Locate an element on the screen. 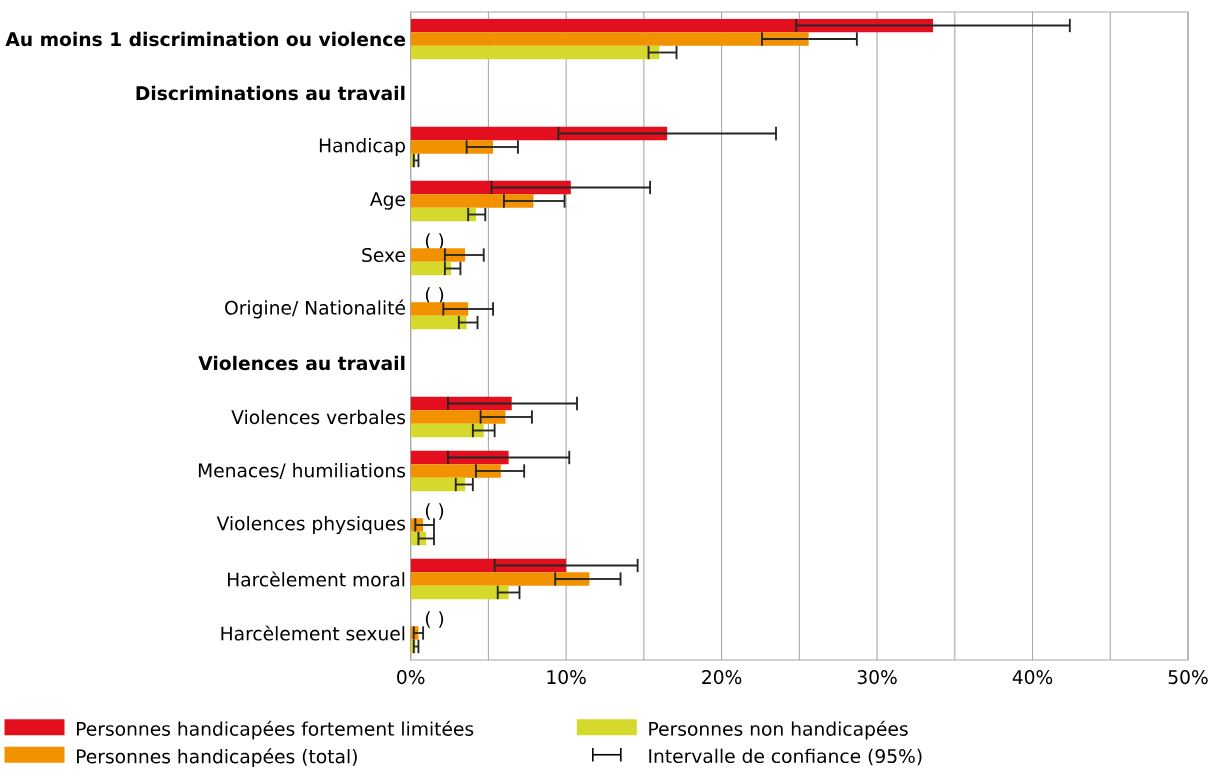 The image size is (1222, 782). x-tick-label: 10% is located at coordinates (566, 677).